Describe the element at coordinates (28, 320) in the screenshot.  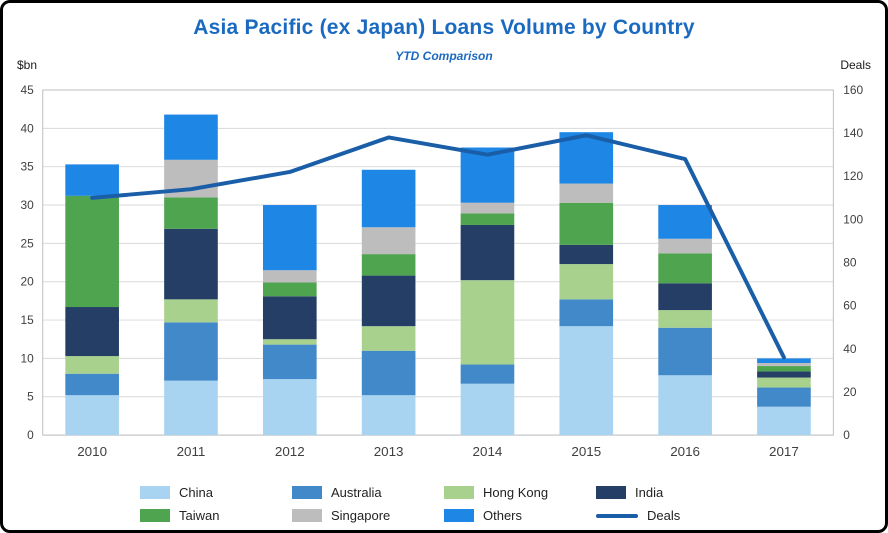
I see `left-axis-tick-label: 15` at that location.